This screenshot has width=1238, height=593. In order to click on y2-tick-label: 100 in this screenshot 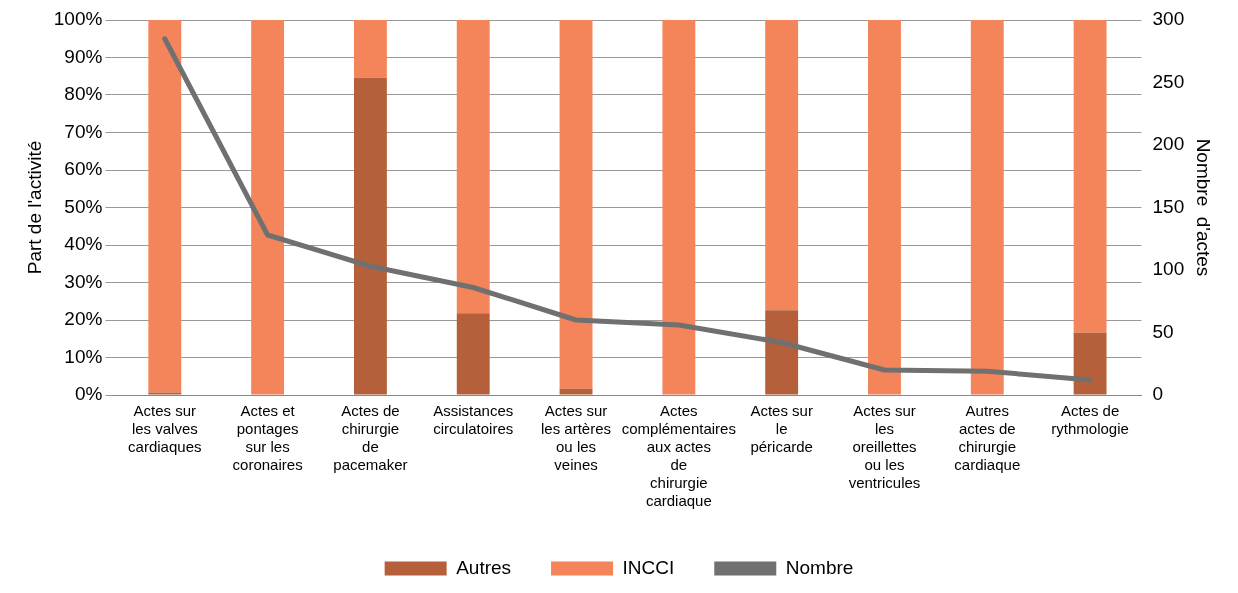, I will do `click(1168, 269)`.